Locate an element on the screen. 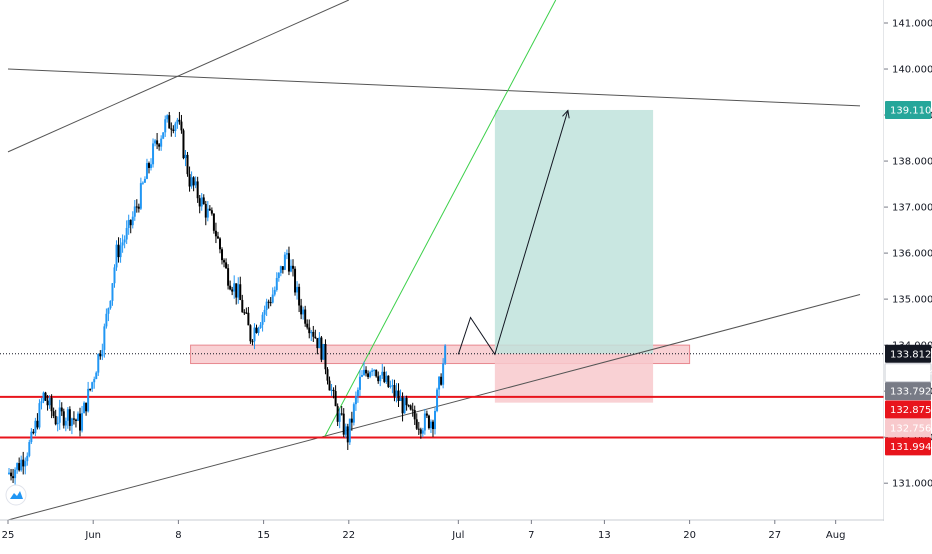 The height and width of the screenshot is (554, 932). x-tick-label: 15 is located at coordinates (263, 535).